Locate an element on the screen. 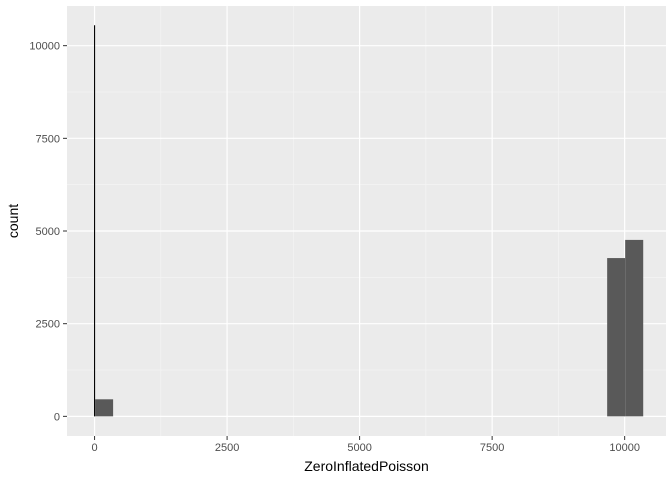 The image size is (672, 485). x-tick-label: 10000 is located at coordinates (624, 448).